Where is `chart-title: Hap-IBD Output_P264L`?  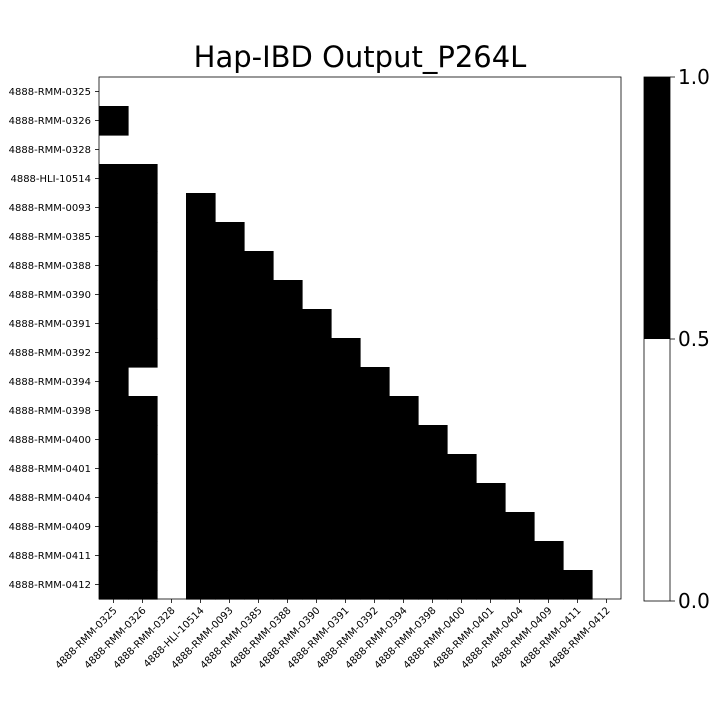 chart-title: Hap-IBD Output_P264L is located at coordinates (360, 57).